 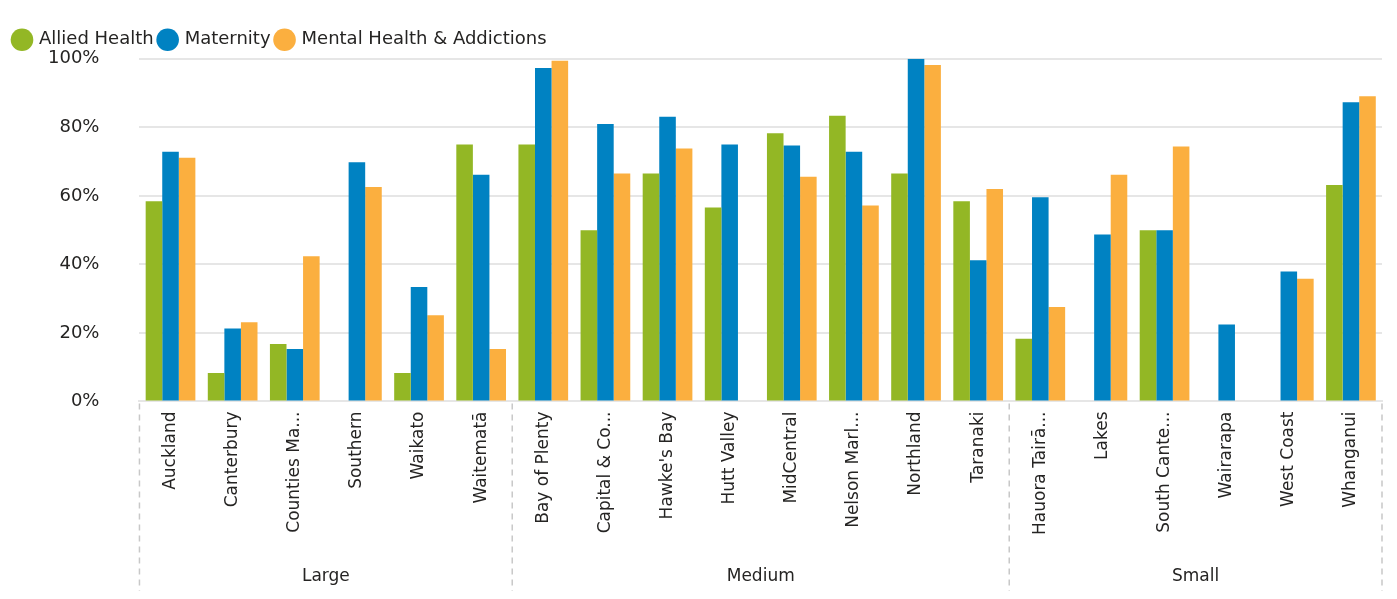 What do you see at coordinates (85, 400) in the screenshot?
I see `y-tick-label: 0%` at bounding box center [85, 400].